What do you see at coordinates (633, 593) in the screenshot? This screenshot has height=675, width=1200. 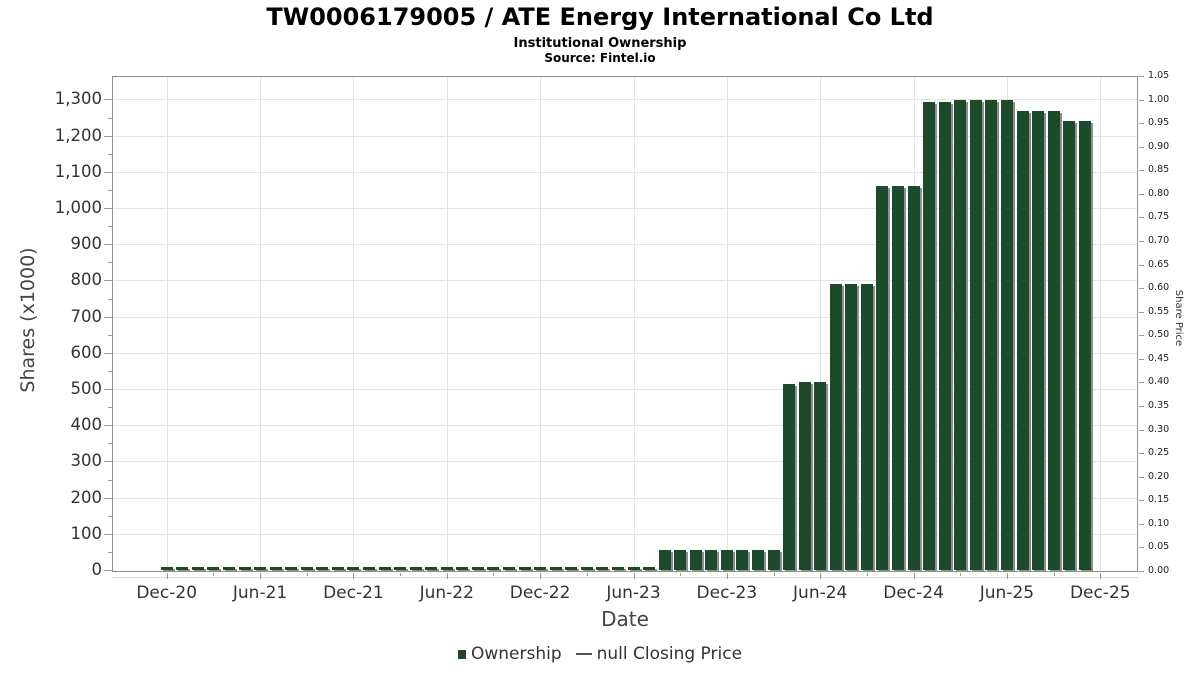 I see `x-tick-label: Jun-23` at bounding box center [633, 593].